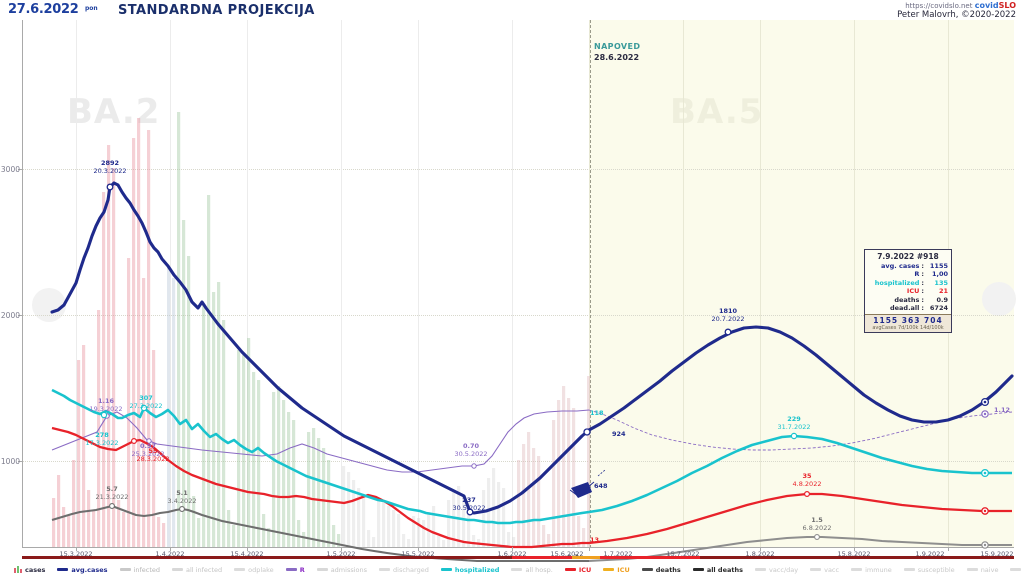 This screenshot has width=1024, height=576. I want to click on x-axis-label: 1.7.2022, so click(618, 554).